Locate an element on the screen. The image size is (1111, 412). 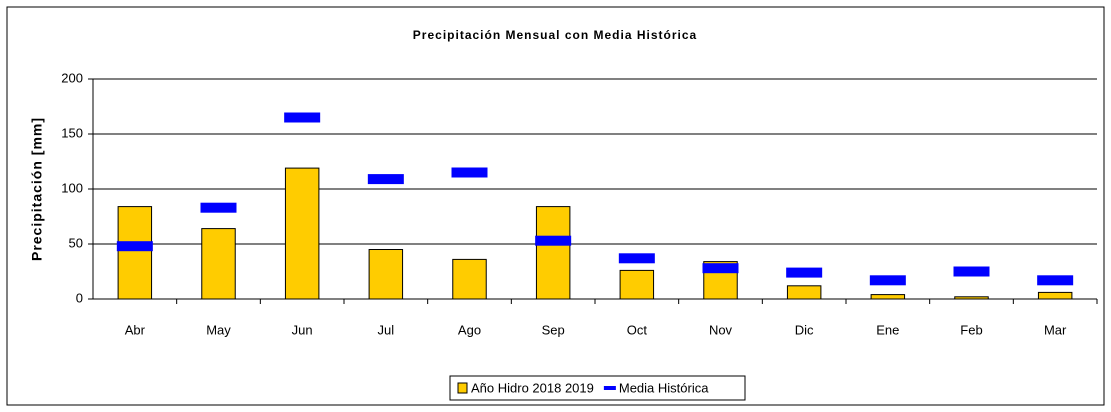
y-axis-label: Precipitación [mm] is located at coordinates (37, 189).